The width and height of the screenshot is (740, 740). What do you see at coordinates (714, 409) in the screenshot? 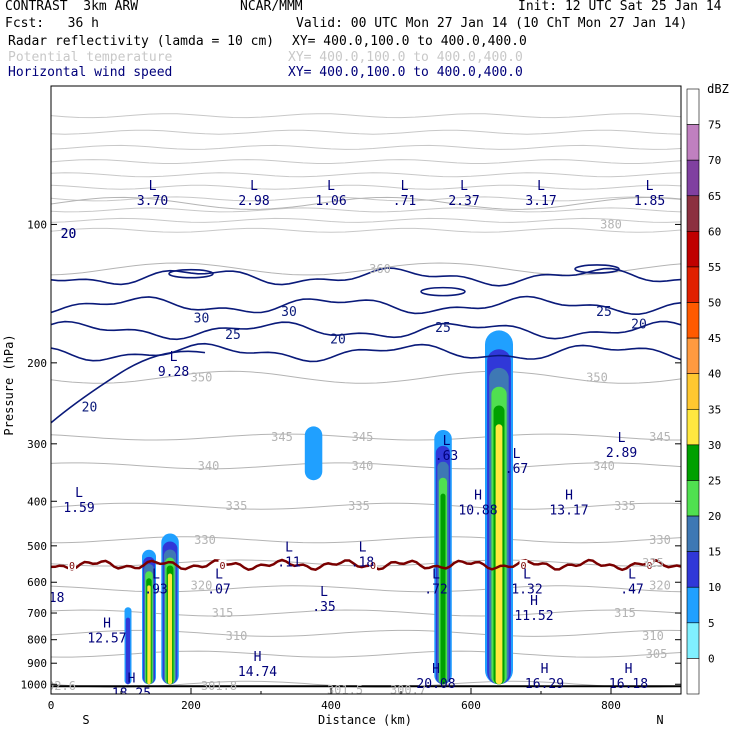
I see `colorbar-label: 35` at bounding box center [714, 409].